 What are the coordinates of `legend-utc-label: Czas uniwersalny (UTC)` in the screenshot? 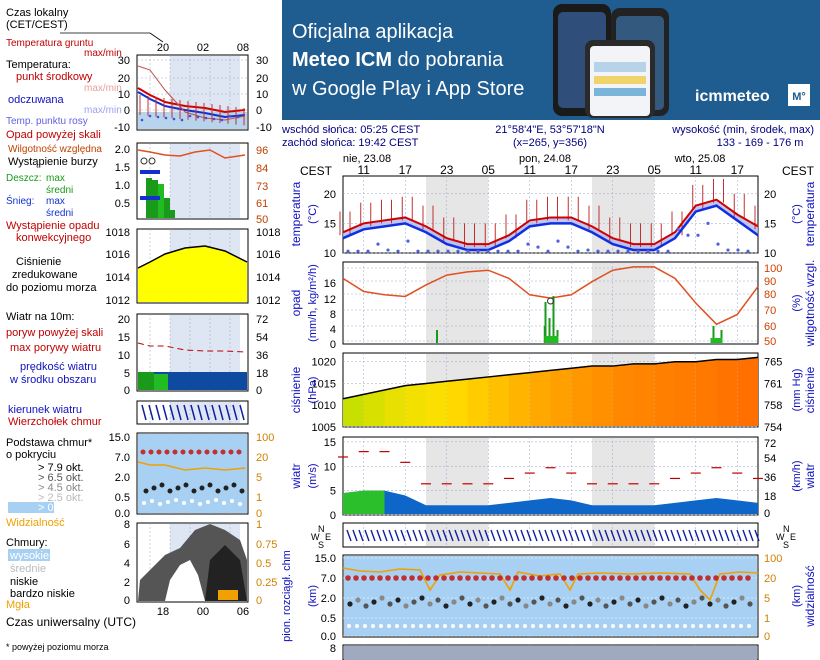 It's located at (71, 622).